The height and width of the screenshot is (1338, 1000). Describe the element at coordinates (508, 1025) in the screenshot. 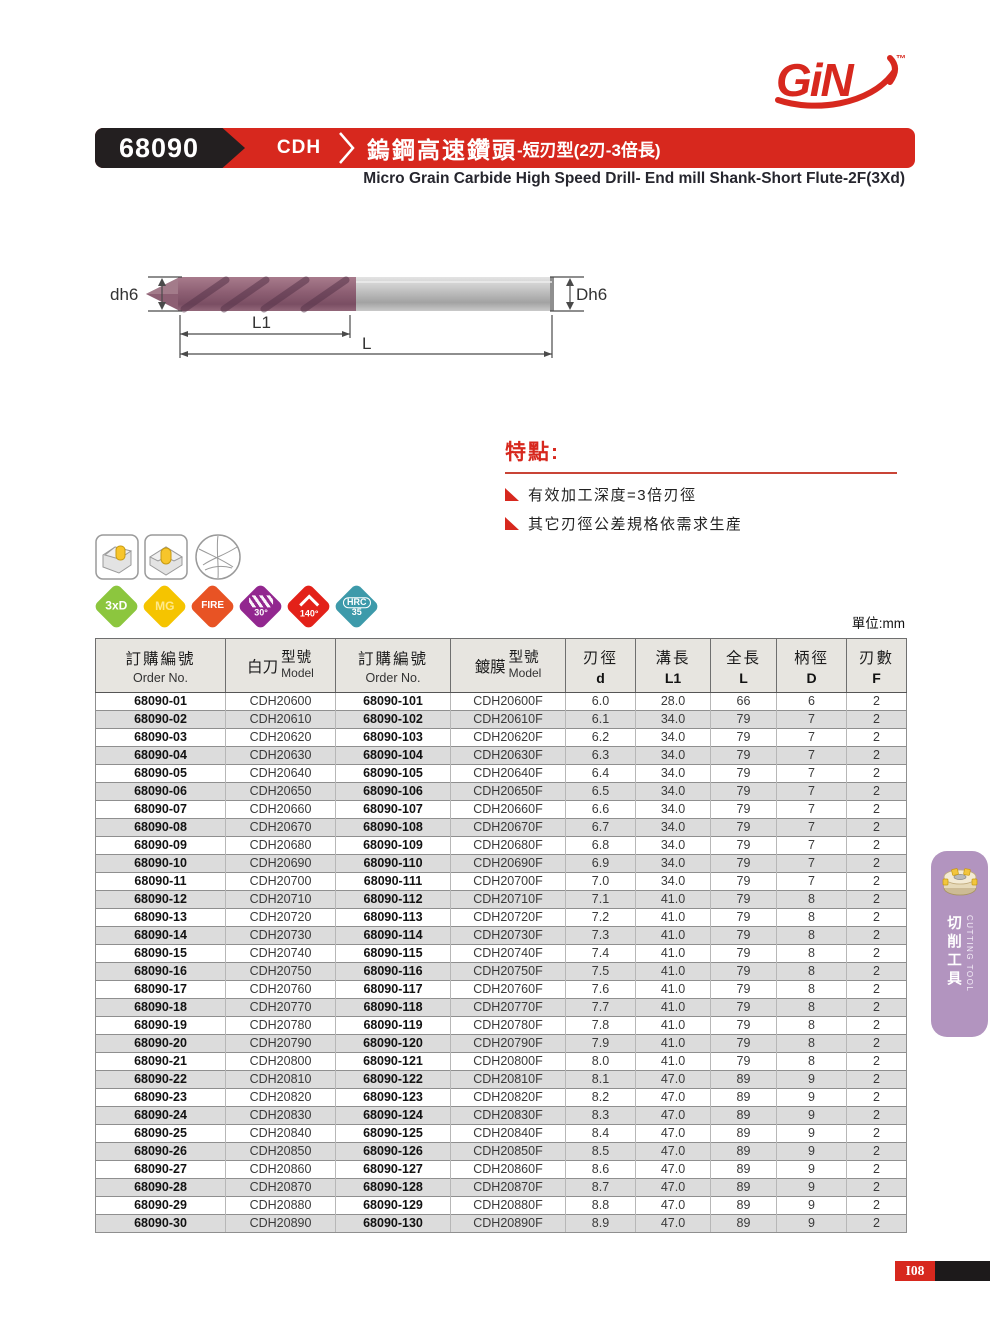

I see `spec-cell: CDH20780F` at that location.